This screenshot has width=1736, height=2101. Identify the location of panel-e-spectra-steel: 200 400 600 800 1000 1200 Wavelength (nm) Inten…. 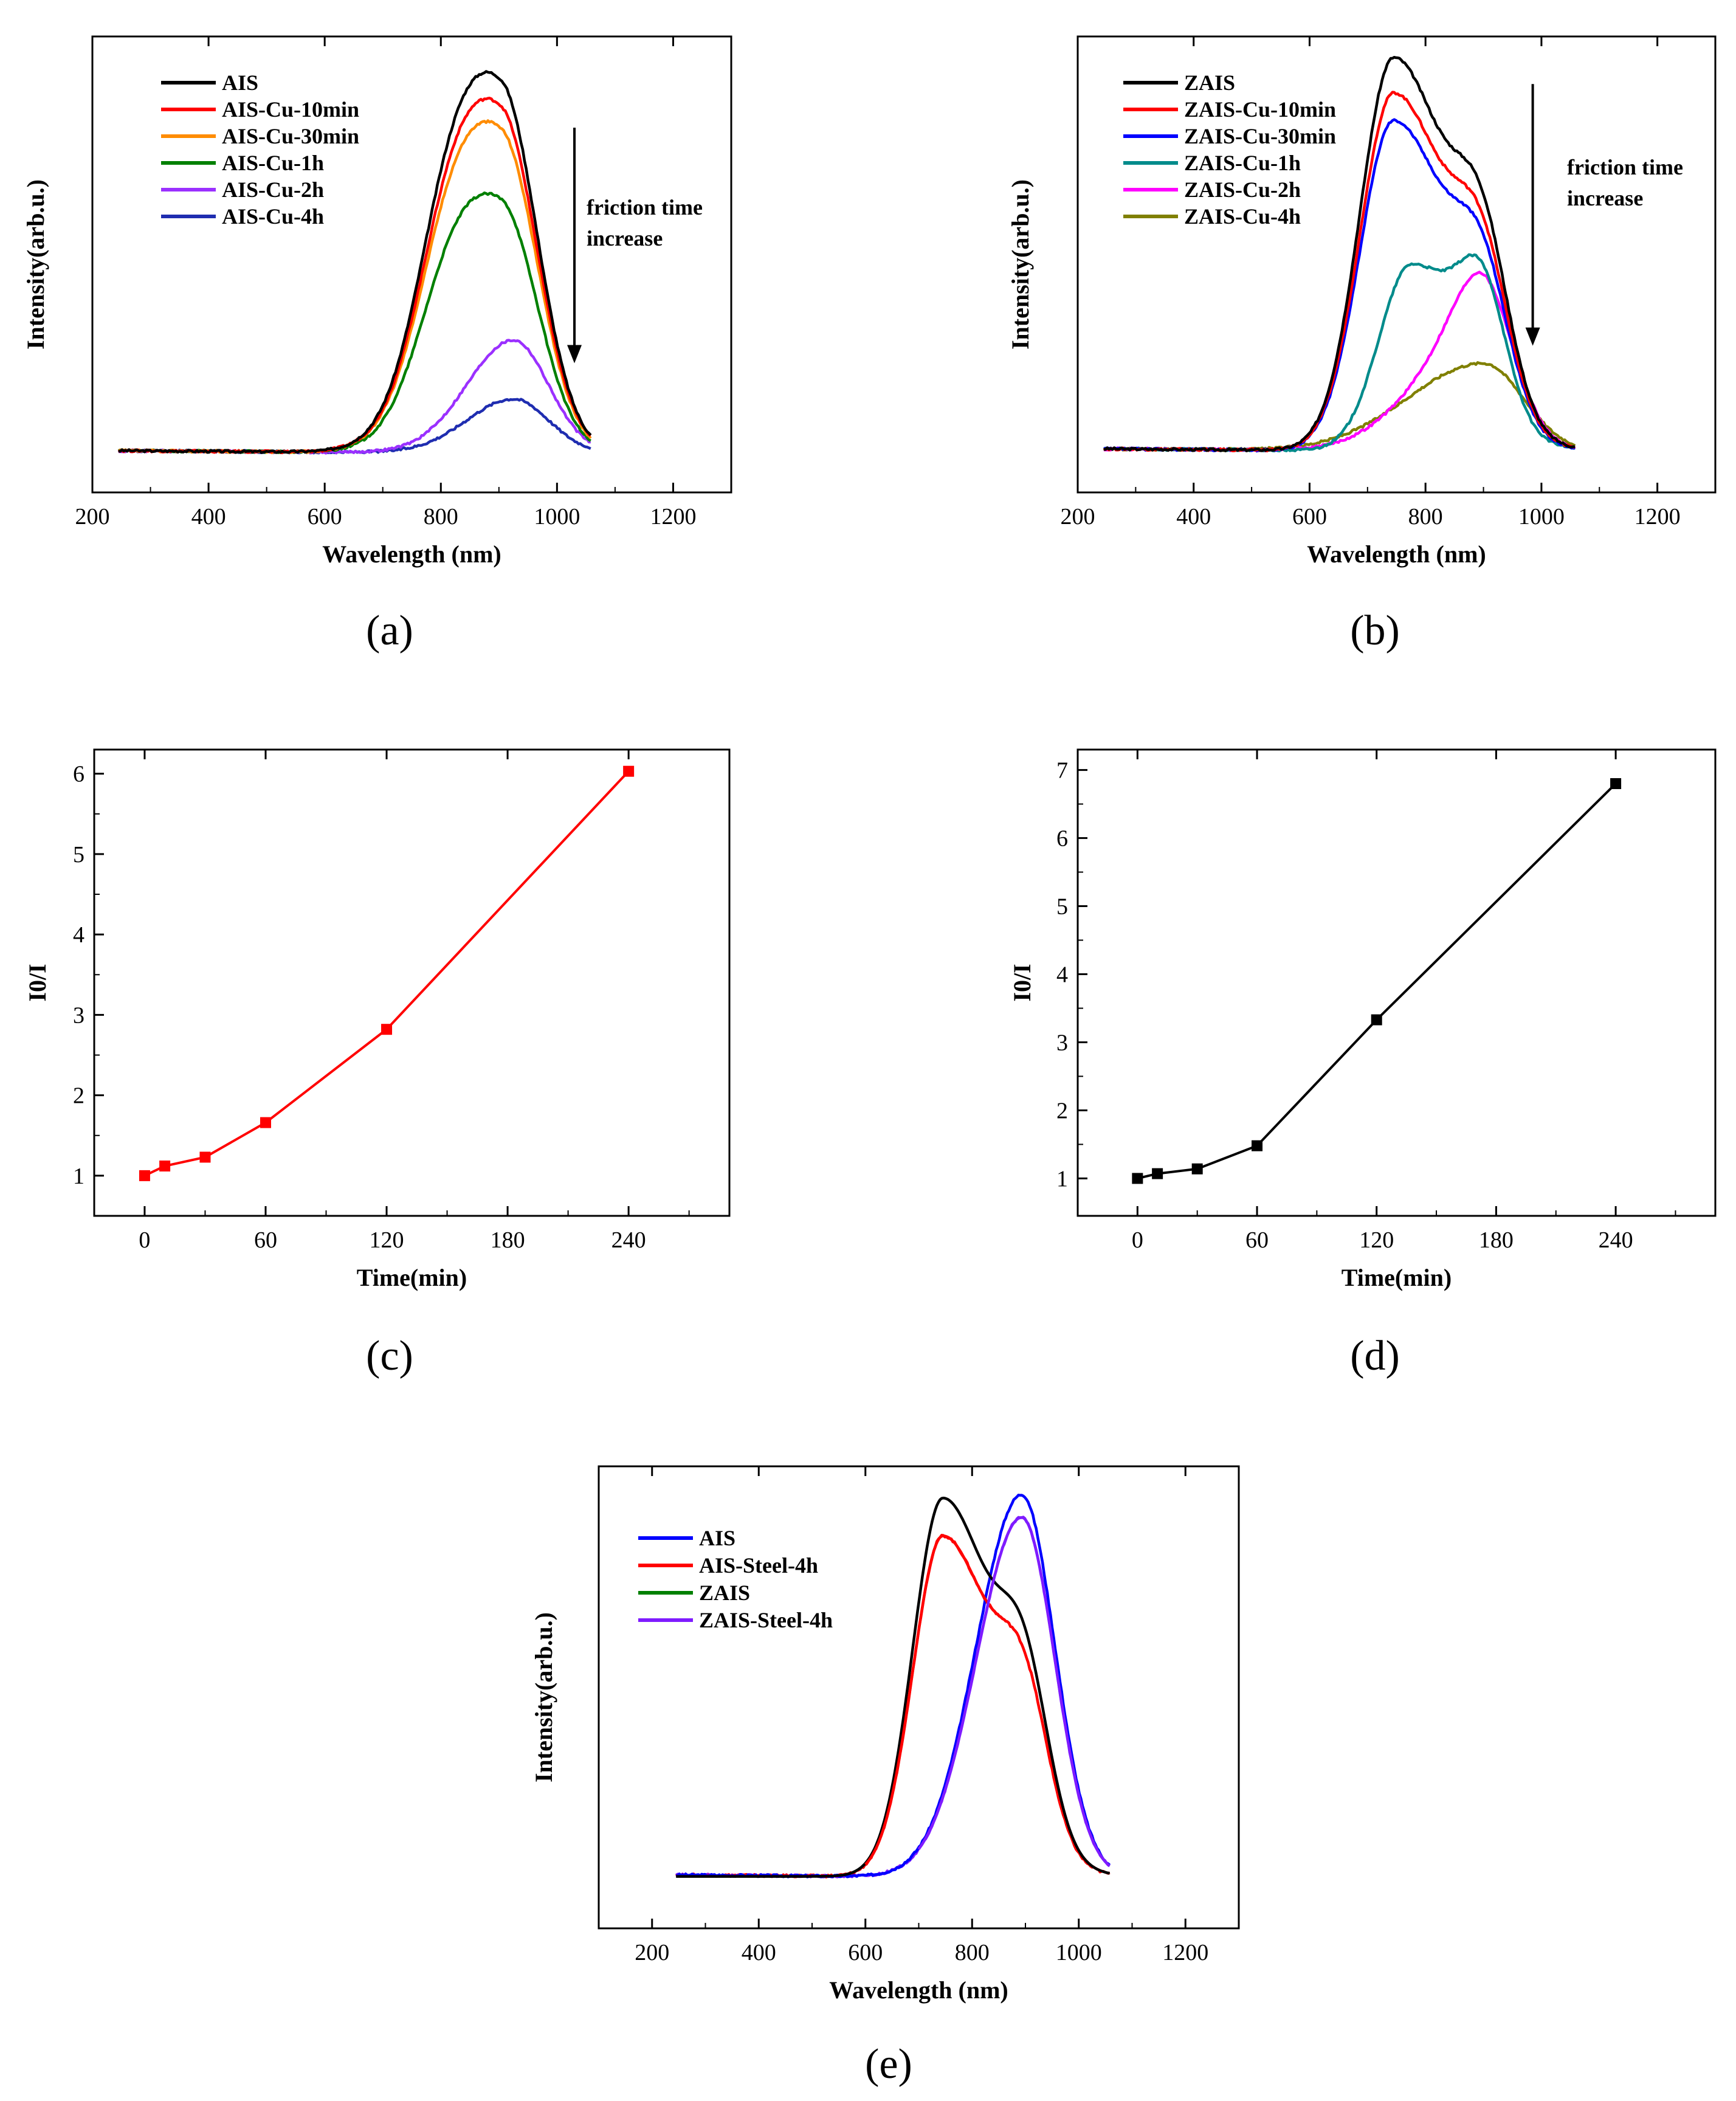
(885, 1776).